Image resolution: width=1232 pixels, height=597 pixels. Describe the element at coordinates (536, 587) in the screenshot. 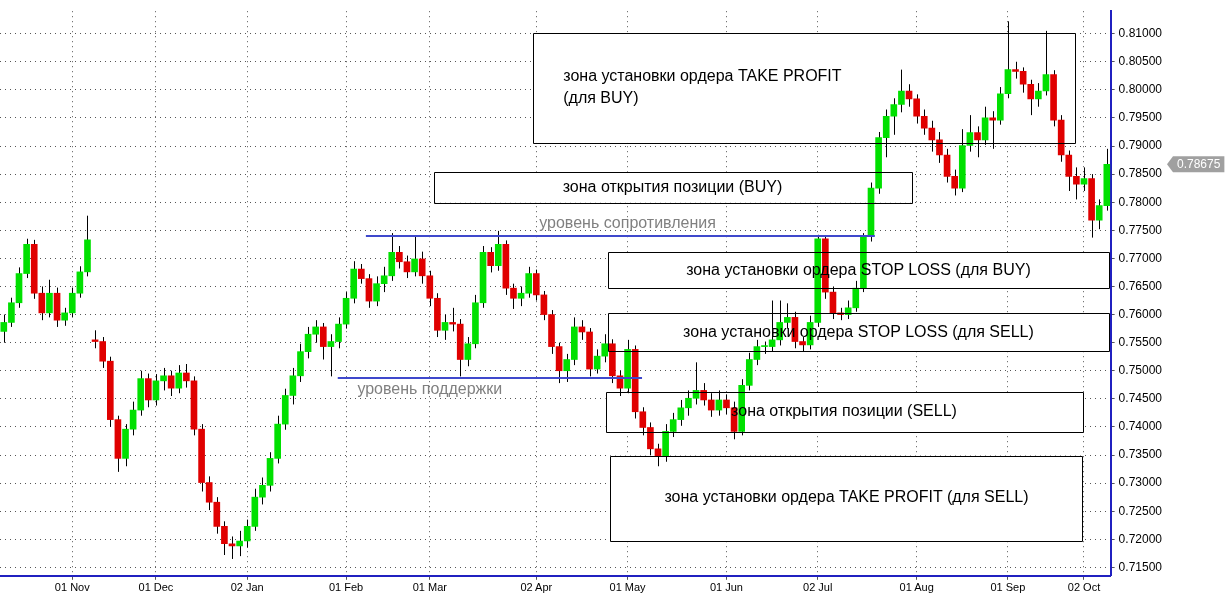

I see `x-tick-label: 02 Apr` at that location.